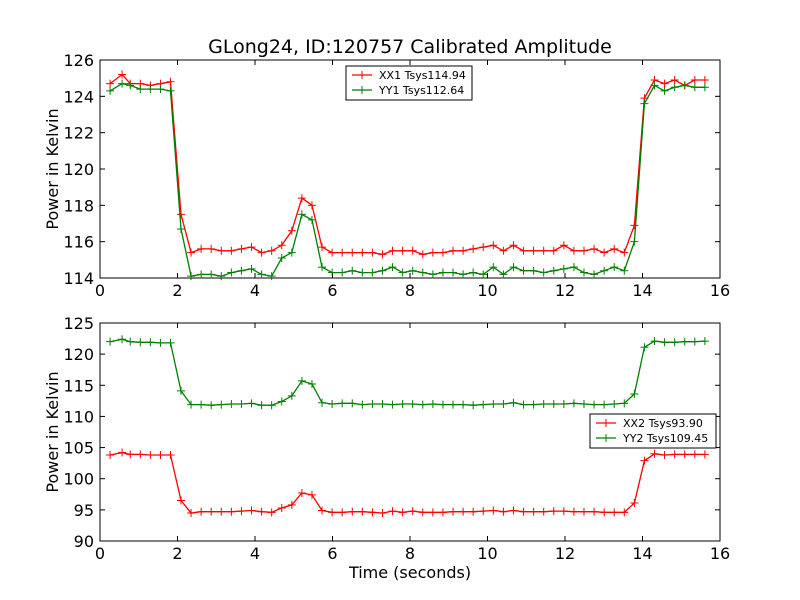  I want to click on y-tick-label: 116, so click(78, 242).